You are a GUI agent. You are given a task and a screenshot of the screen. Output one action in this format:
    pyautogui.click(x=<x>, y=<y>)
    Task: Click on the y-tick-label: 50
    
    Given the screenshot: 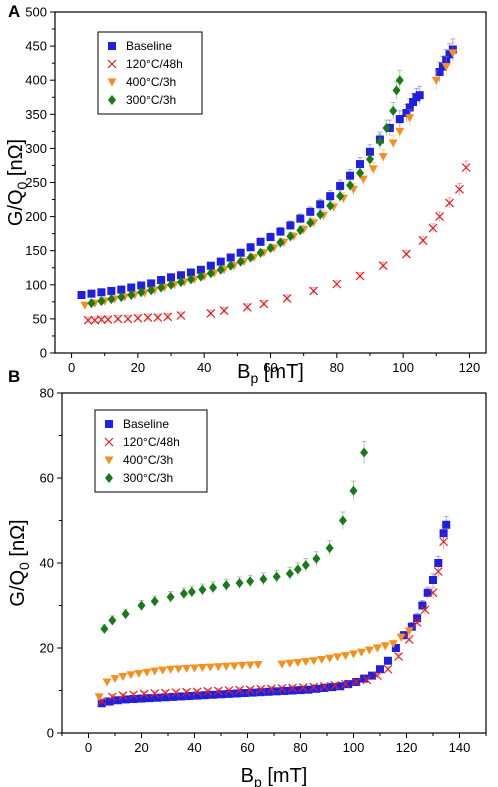 What is the action you would take?
    pyautogui.click(x=40, y=318)
    